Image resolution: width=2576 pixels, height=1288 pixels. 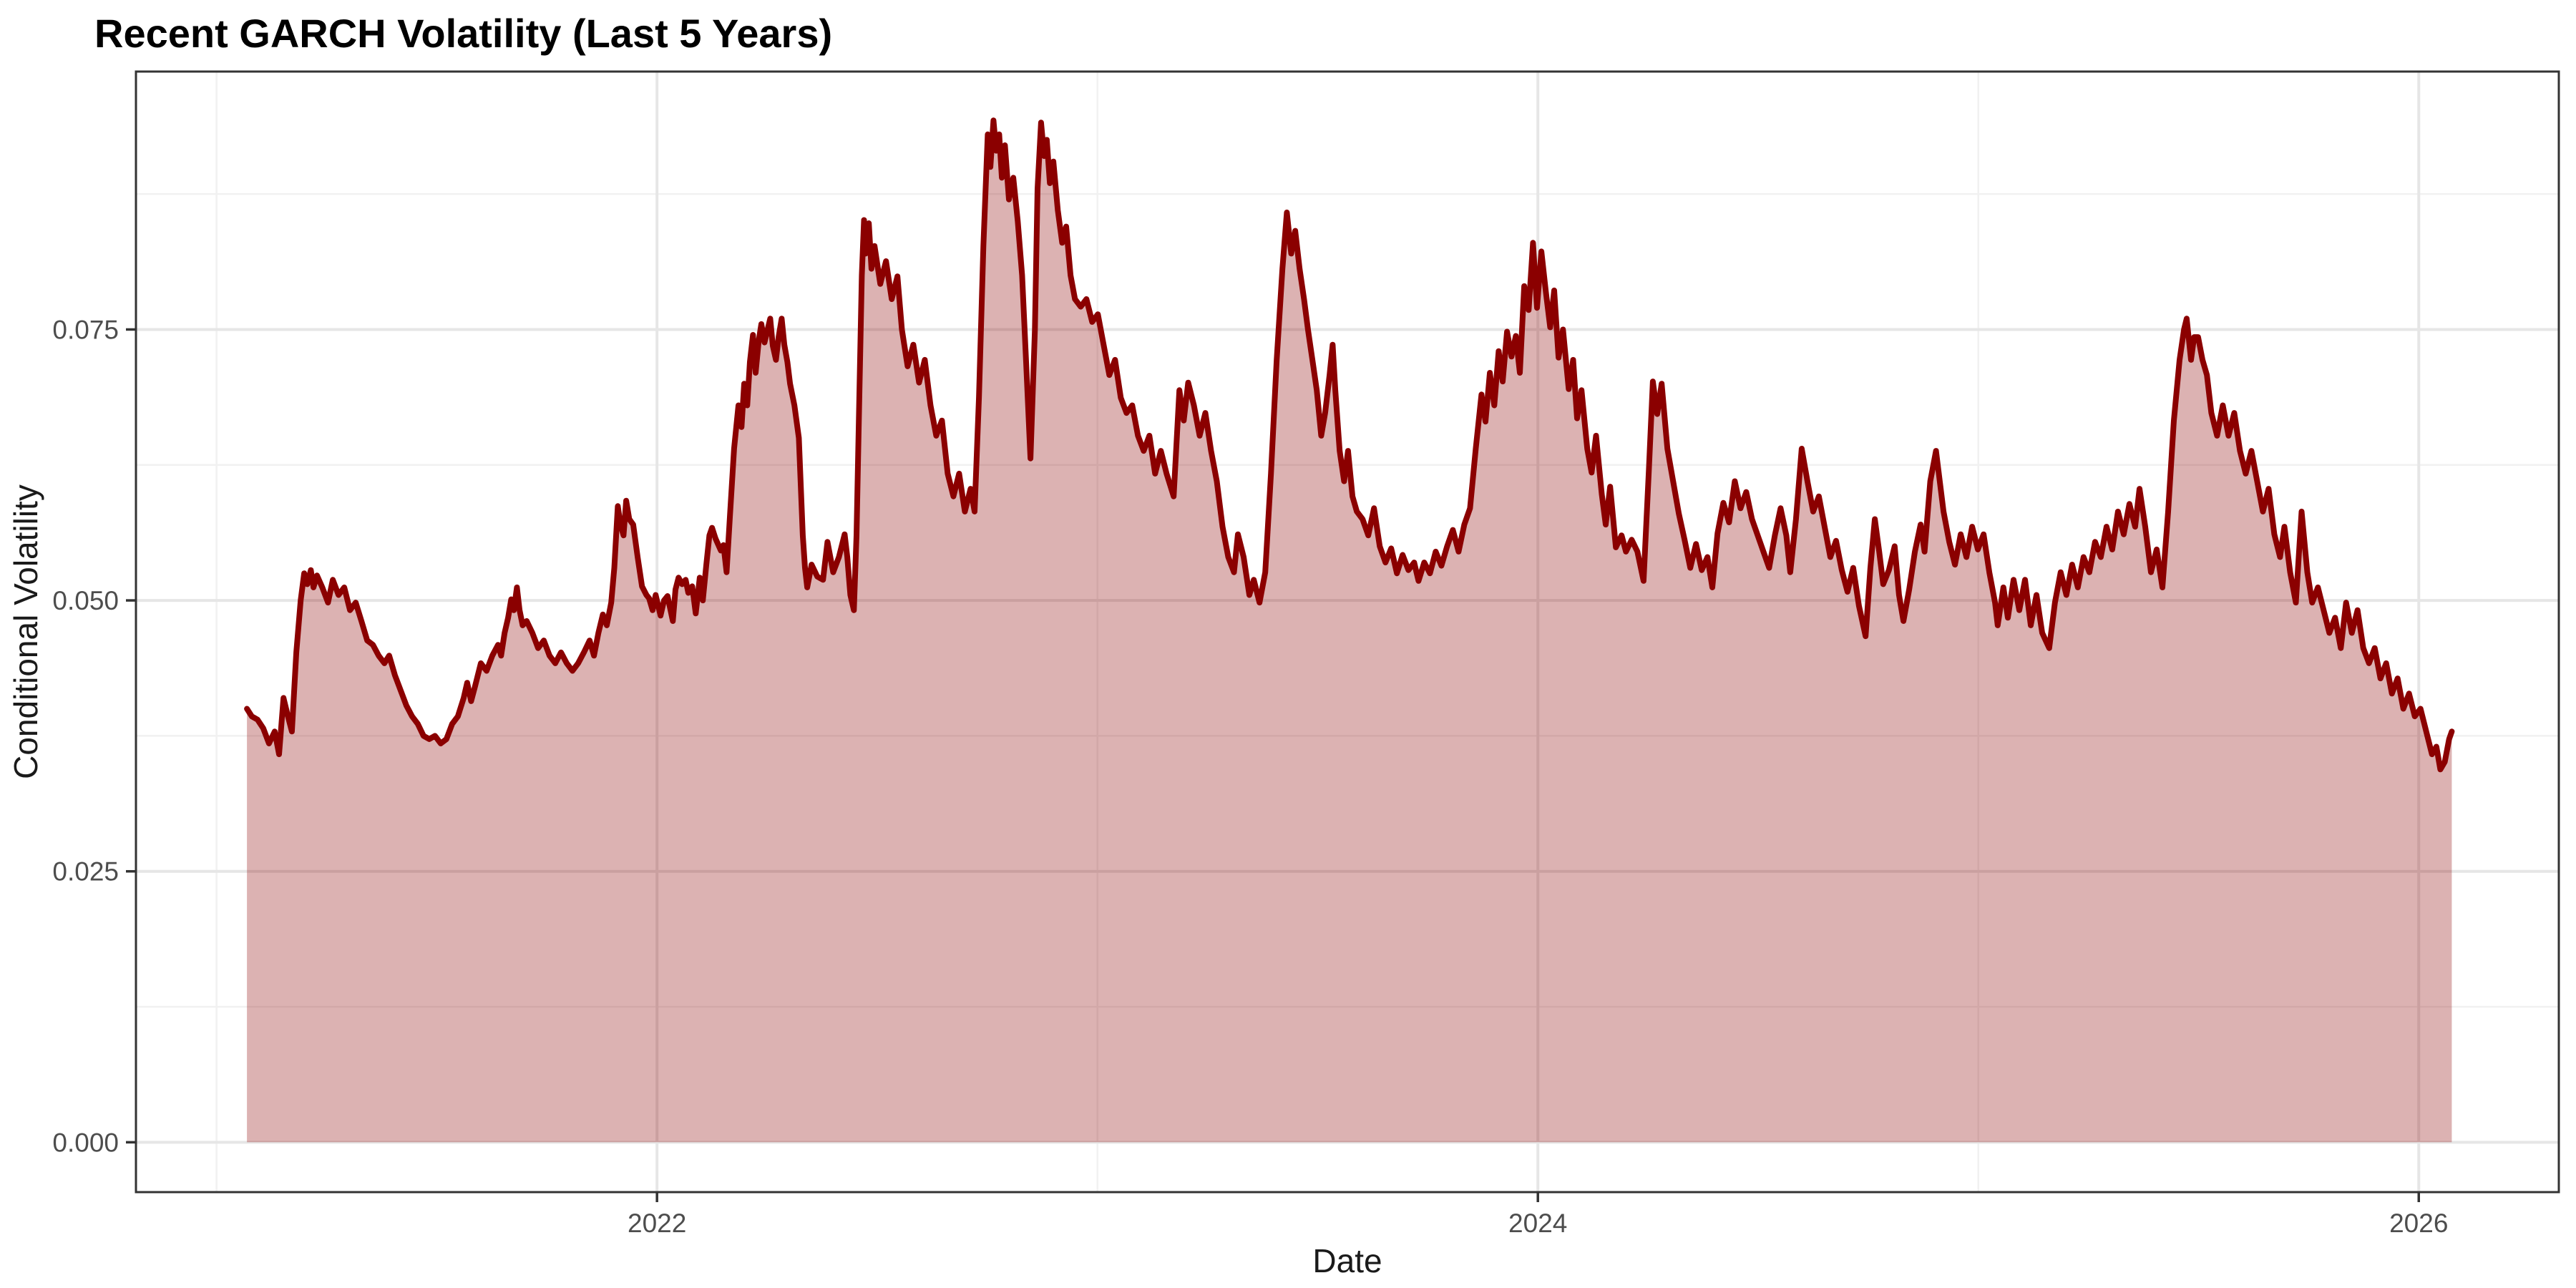 What do you see at coordinates (657, 1223) in the screenshot?
I see `x-tick-label: 2022` at bounding box center [657, 1223].